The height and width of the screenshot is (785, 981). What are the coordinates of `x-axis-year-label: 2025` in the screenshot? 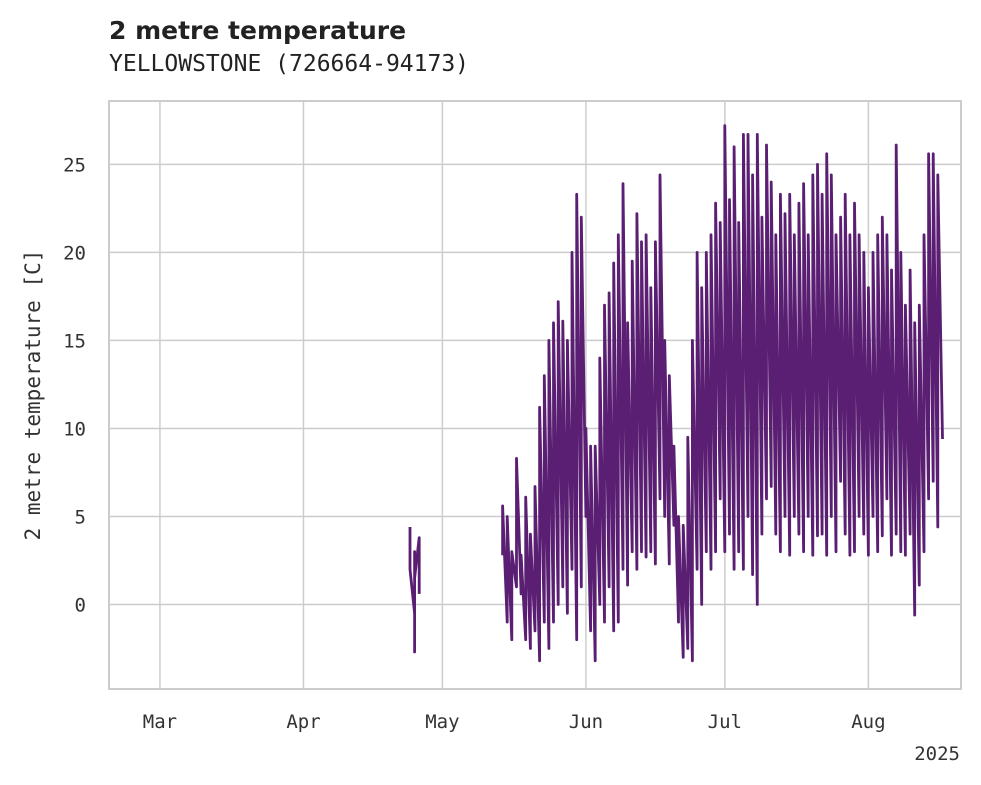 It's located at (937, 754).